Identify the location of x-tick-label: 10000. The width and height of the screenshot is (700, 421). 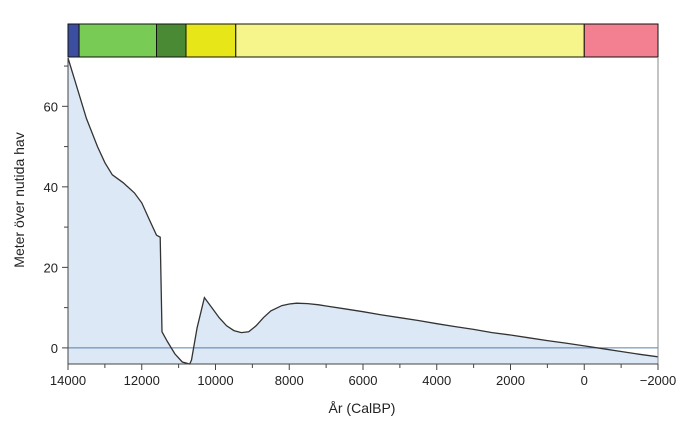
(215, 380).